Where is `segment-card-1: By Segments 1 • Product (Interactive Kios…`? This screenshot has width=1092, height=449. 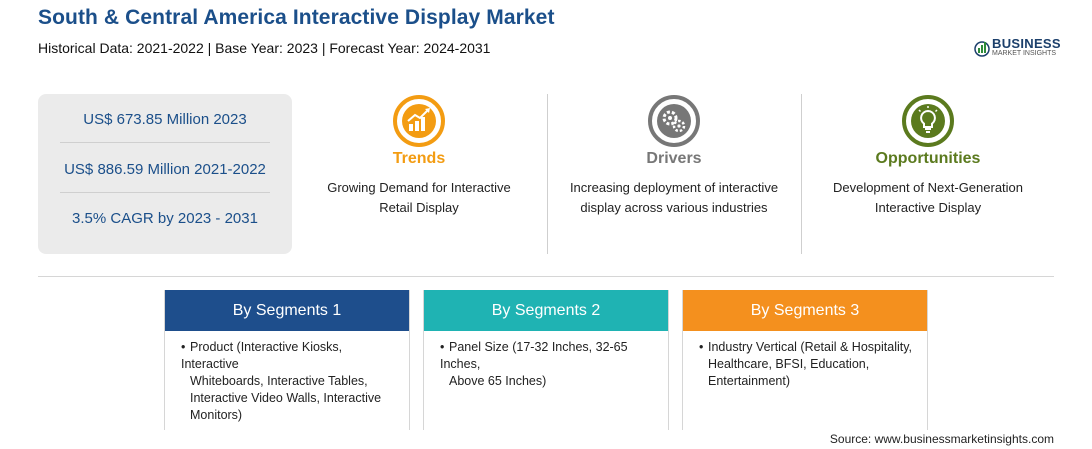
segment-card-1: By Segments 1 • Product (Interactive Kios… is located at coordinates (287, 360).